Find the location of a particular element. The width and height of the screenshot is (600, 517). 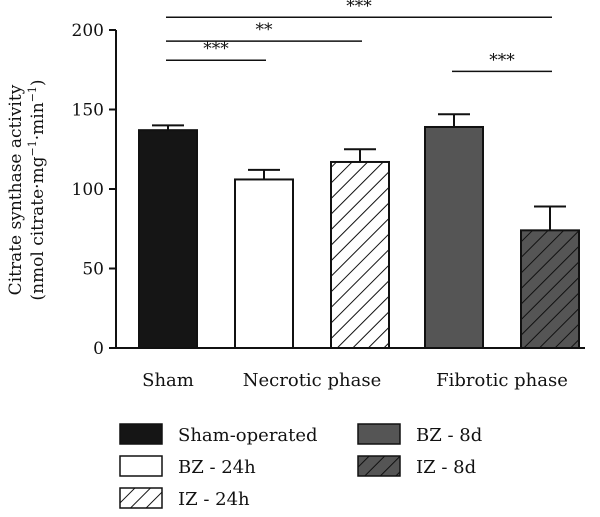

y-tick-label: 200 is located at coordinates (88, 31).